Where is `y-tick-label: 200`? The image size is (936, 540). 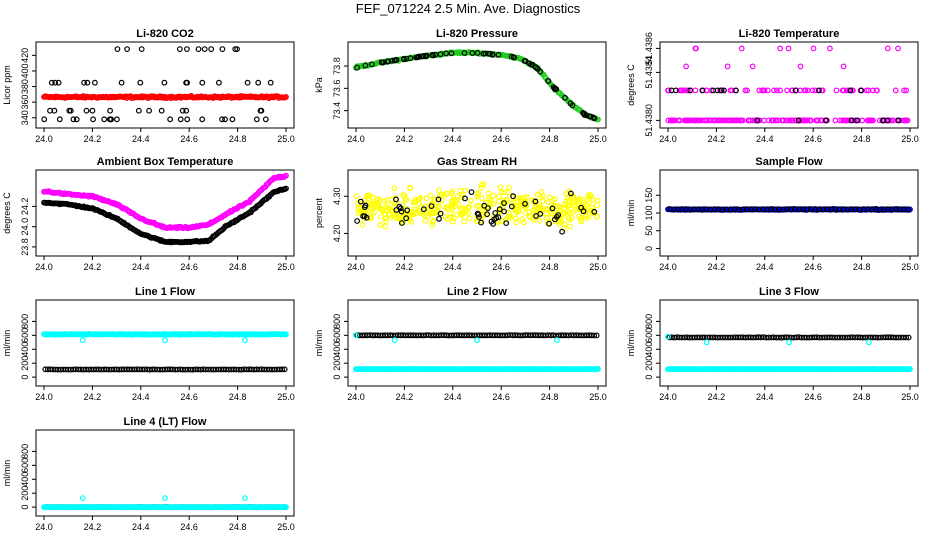
y-tick-label: 200 is located at coordinates (337, 363).